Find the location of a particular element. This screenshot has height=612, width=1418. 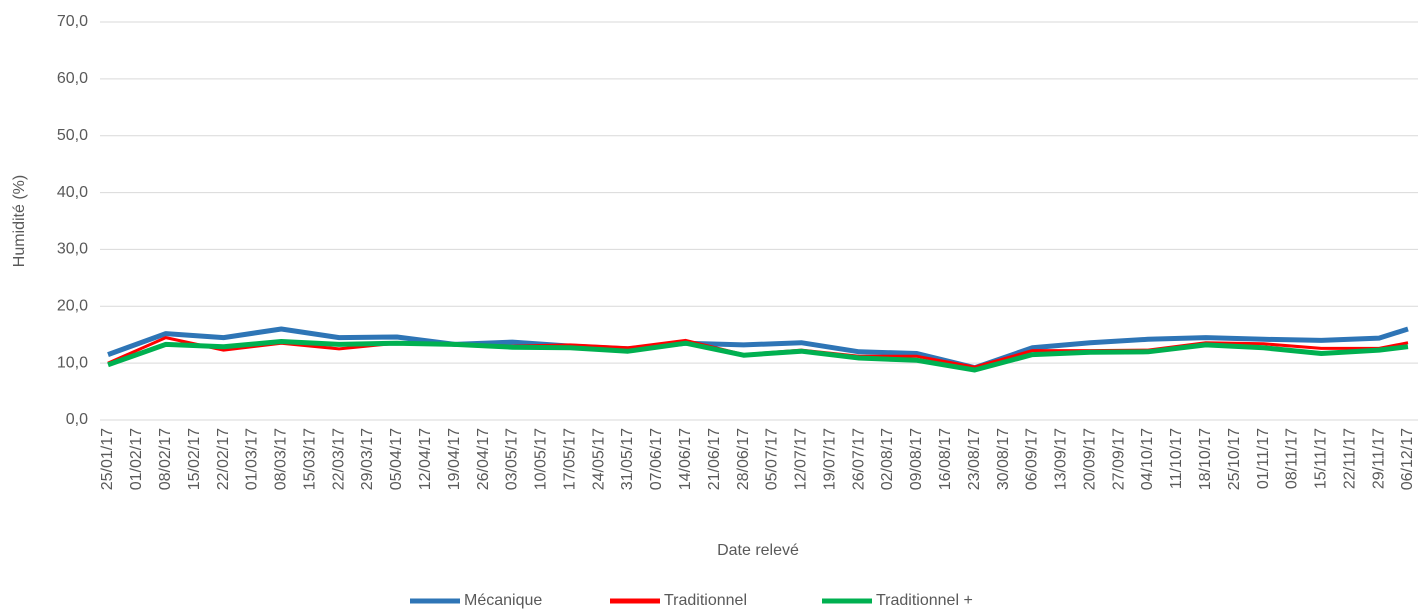

x-tick-label: 15/11/17 is located at coordinates (1321, 458).